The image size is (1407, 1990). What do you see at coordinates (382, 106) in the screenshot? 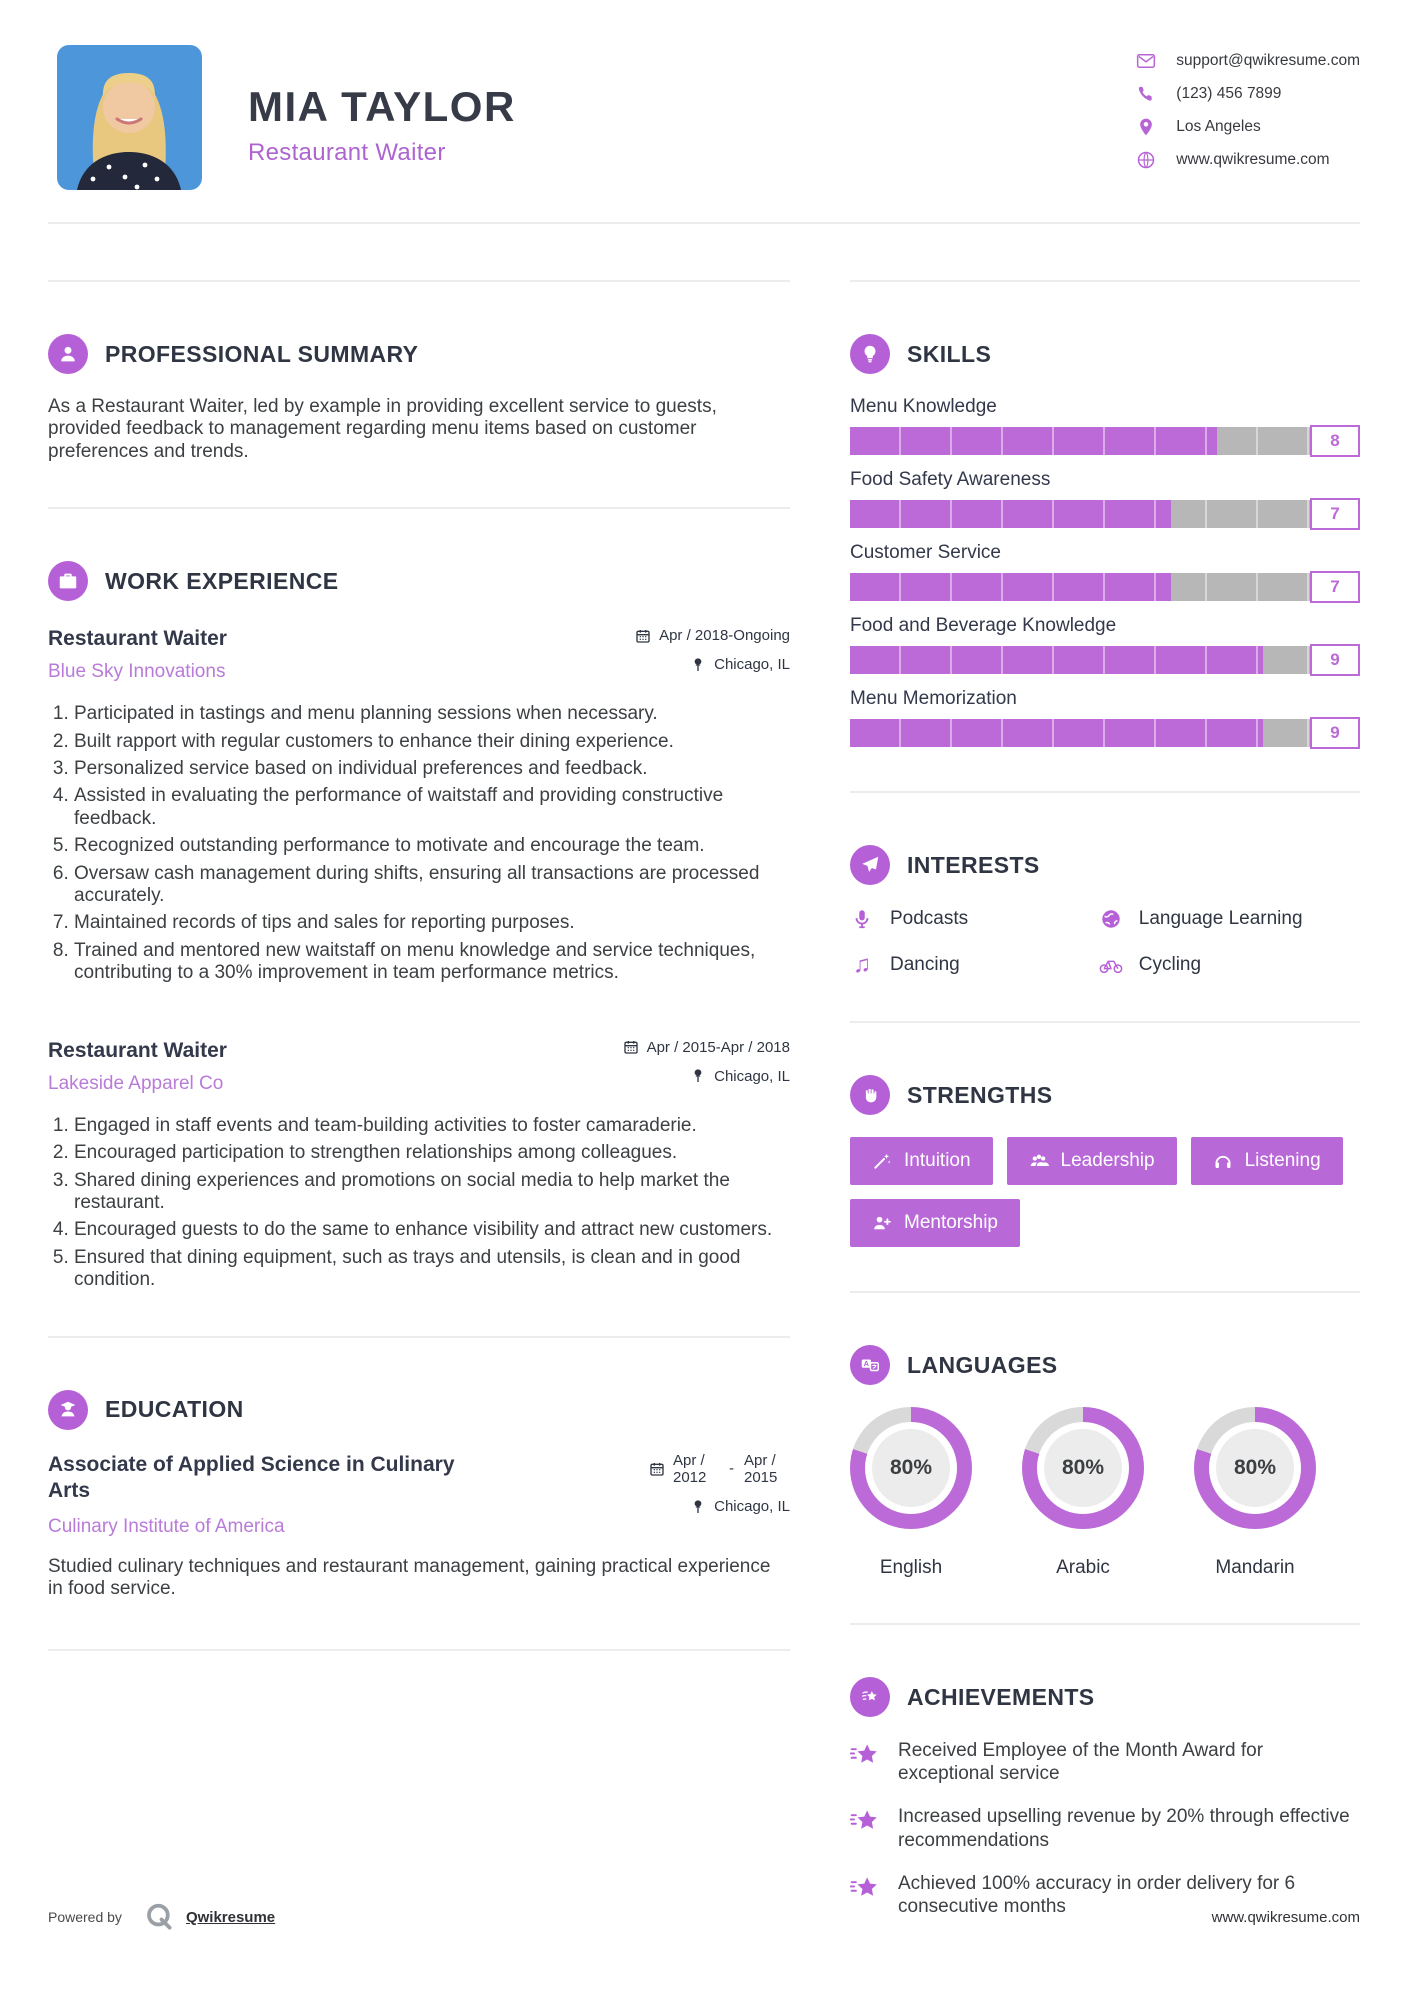
I see `candidate-name: MIA TAYLOR` at bounding box center [382, 106].